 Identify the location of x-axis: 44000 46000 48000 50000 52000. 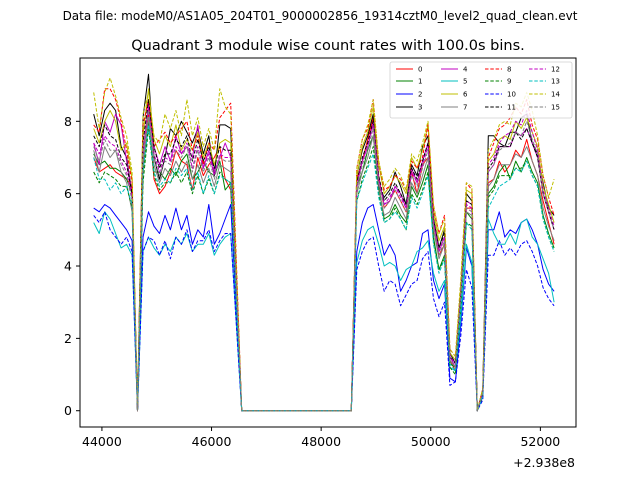
(321, 438).